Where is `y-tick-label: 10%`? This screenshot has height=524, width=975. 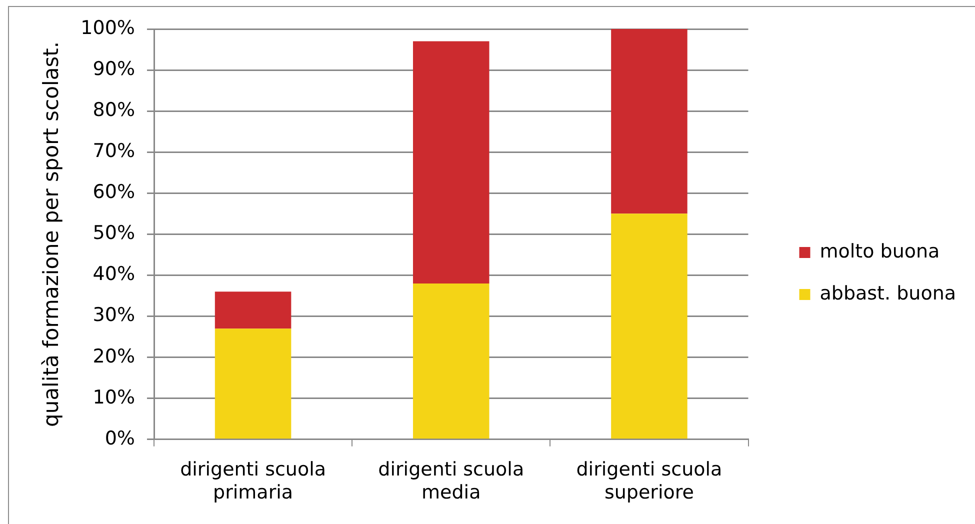
y-tick-label: 10% is located at coordinates (113, 397).